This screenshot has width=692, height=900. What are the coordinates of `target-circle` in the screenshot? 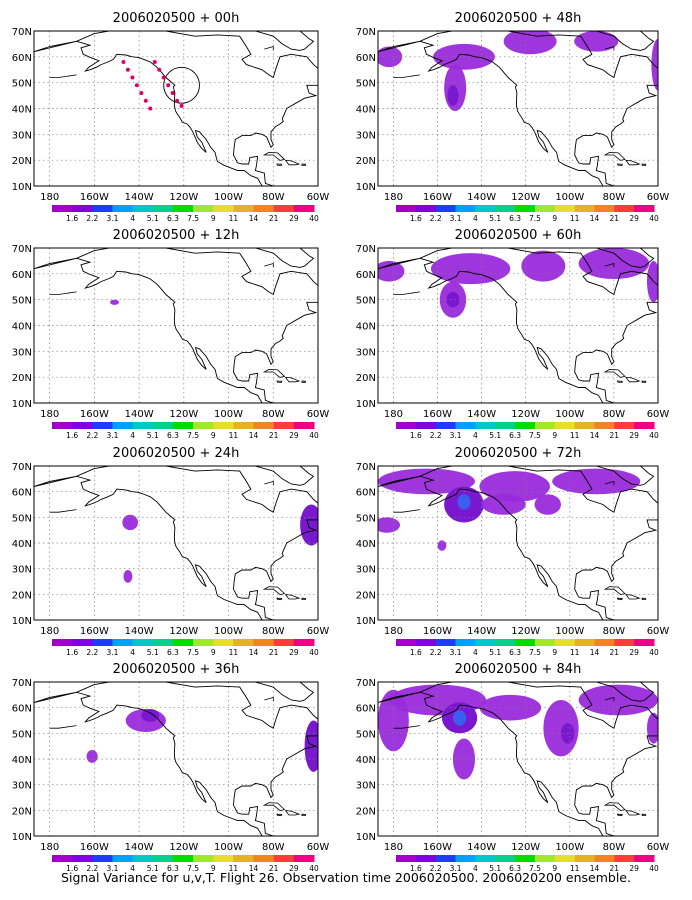 It's located at (181, 85).